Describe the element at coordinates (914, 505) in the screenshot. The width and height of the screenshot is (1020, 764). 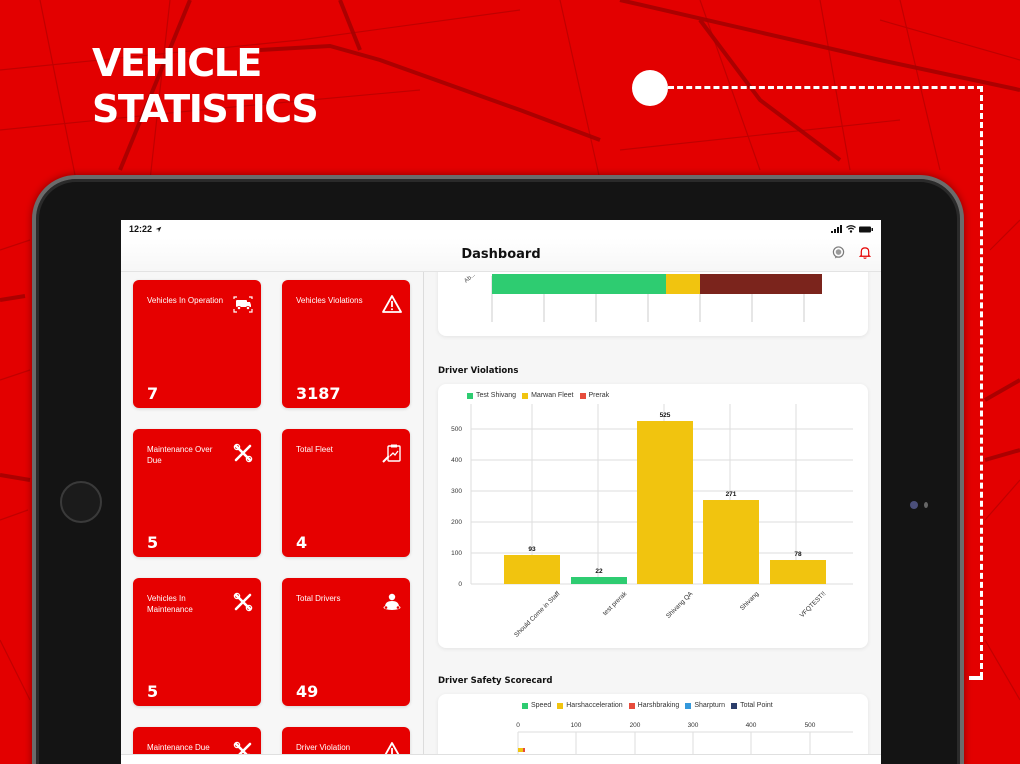
I see `camera-icon` at that location.